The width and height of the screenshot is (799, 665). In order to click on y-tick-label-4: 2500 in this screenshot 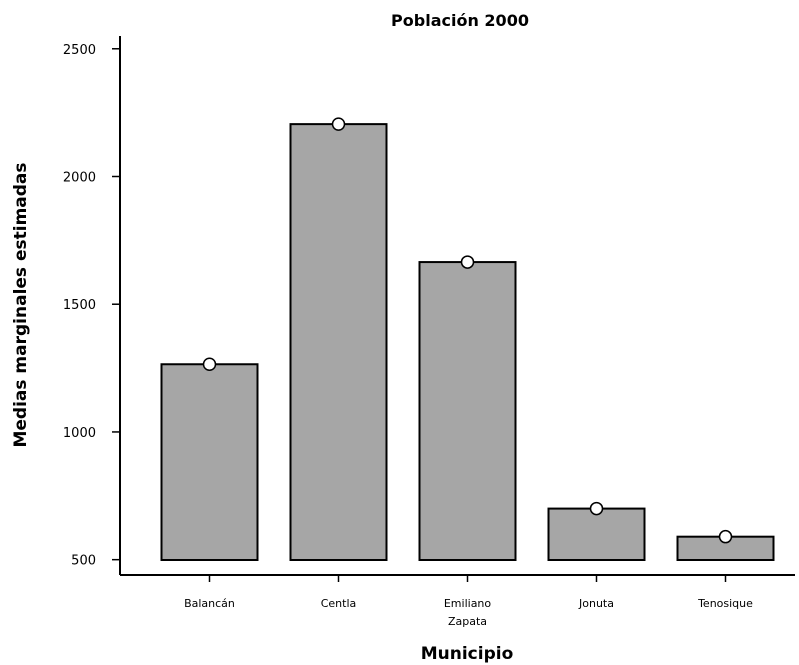, I will do `click(79, 50)`.